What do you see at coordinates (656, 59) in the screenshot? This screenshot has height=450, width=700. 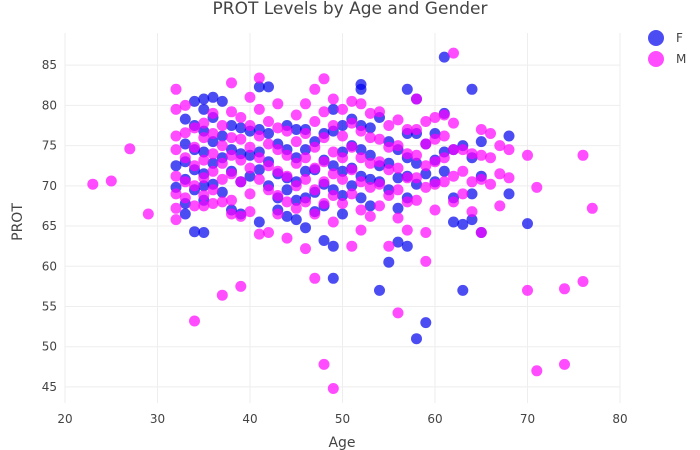 I see `legend-marker-m` at bounding box center [656, 59].